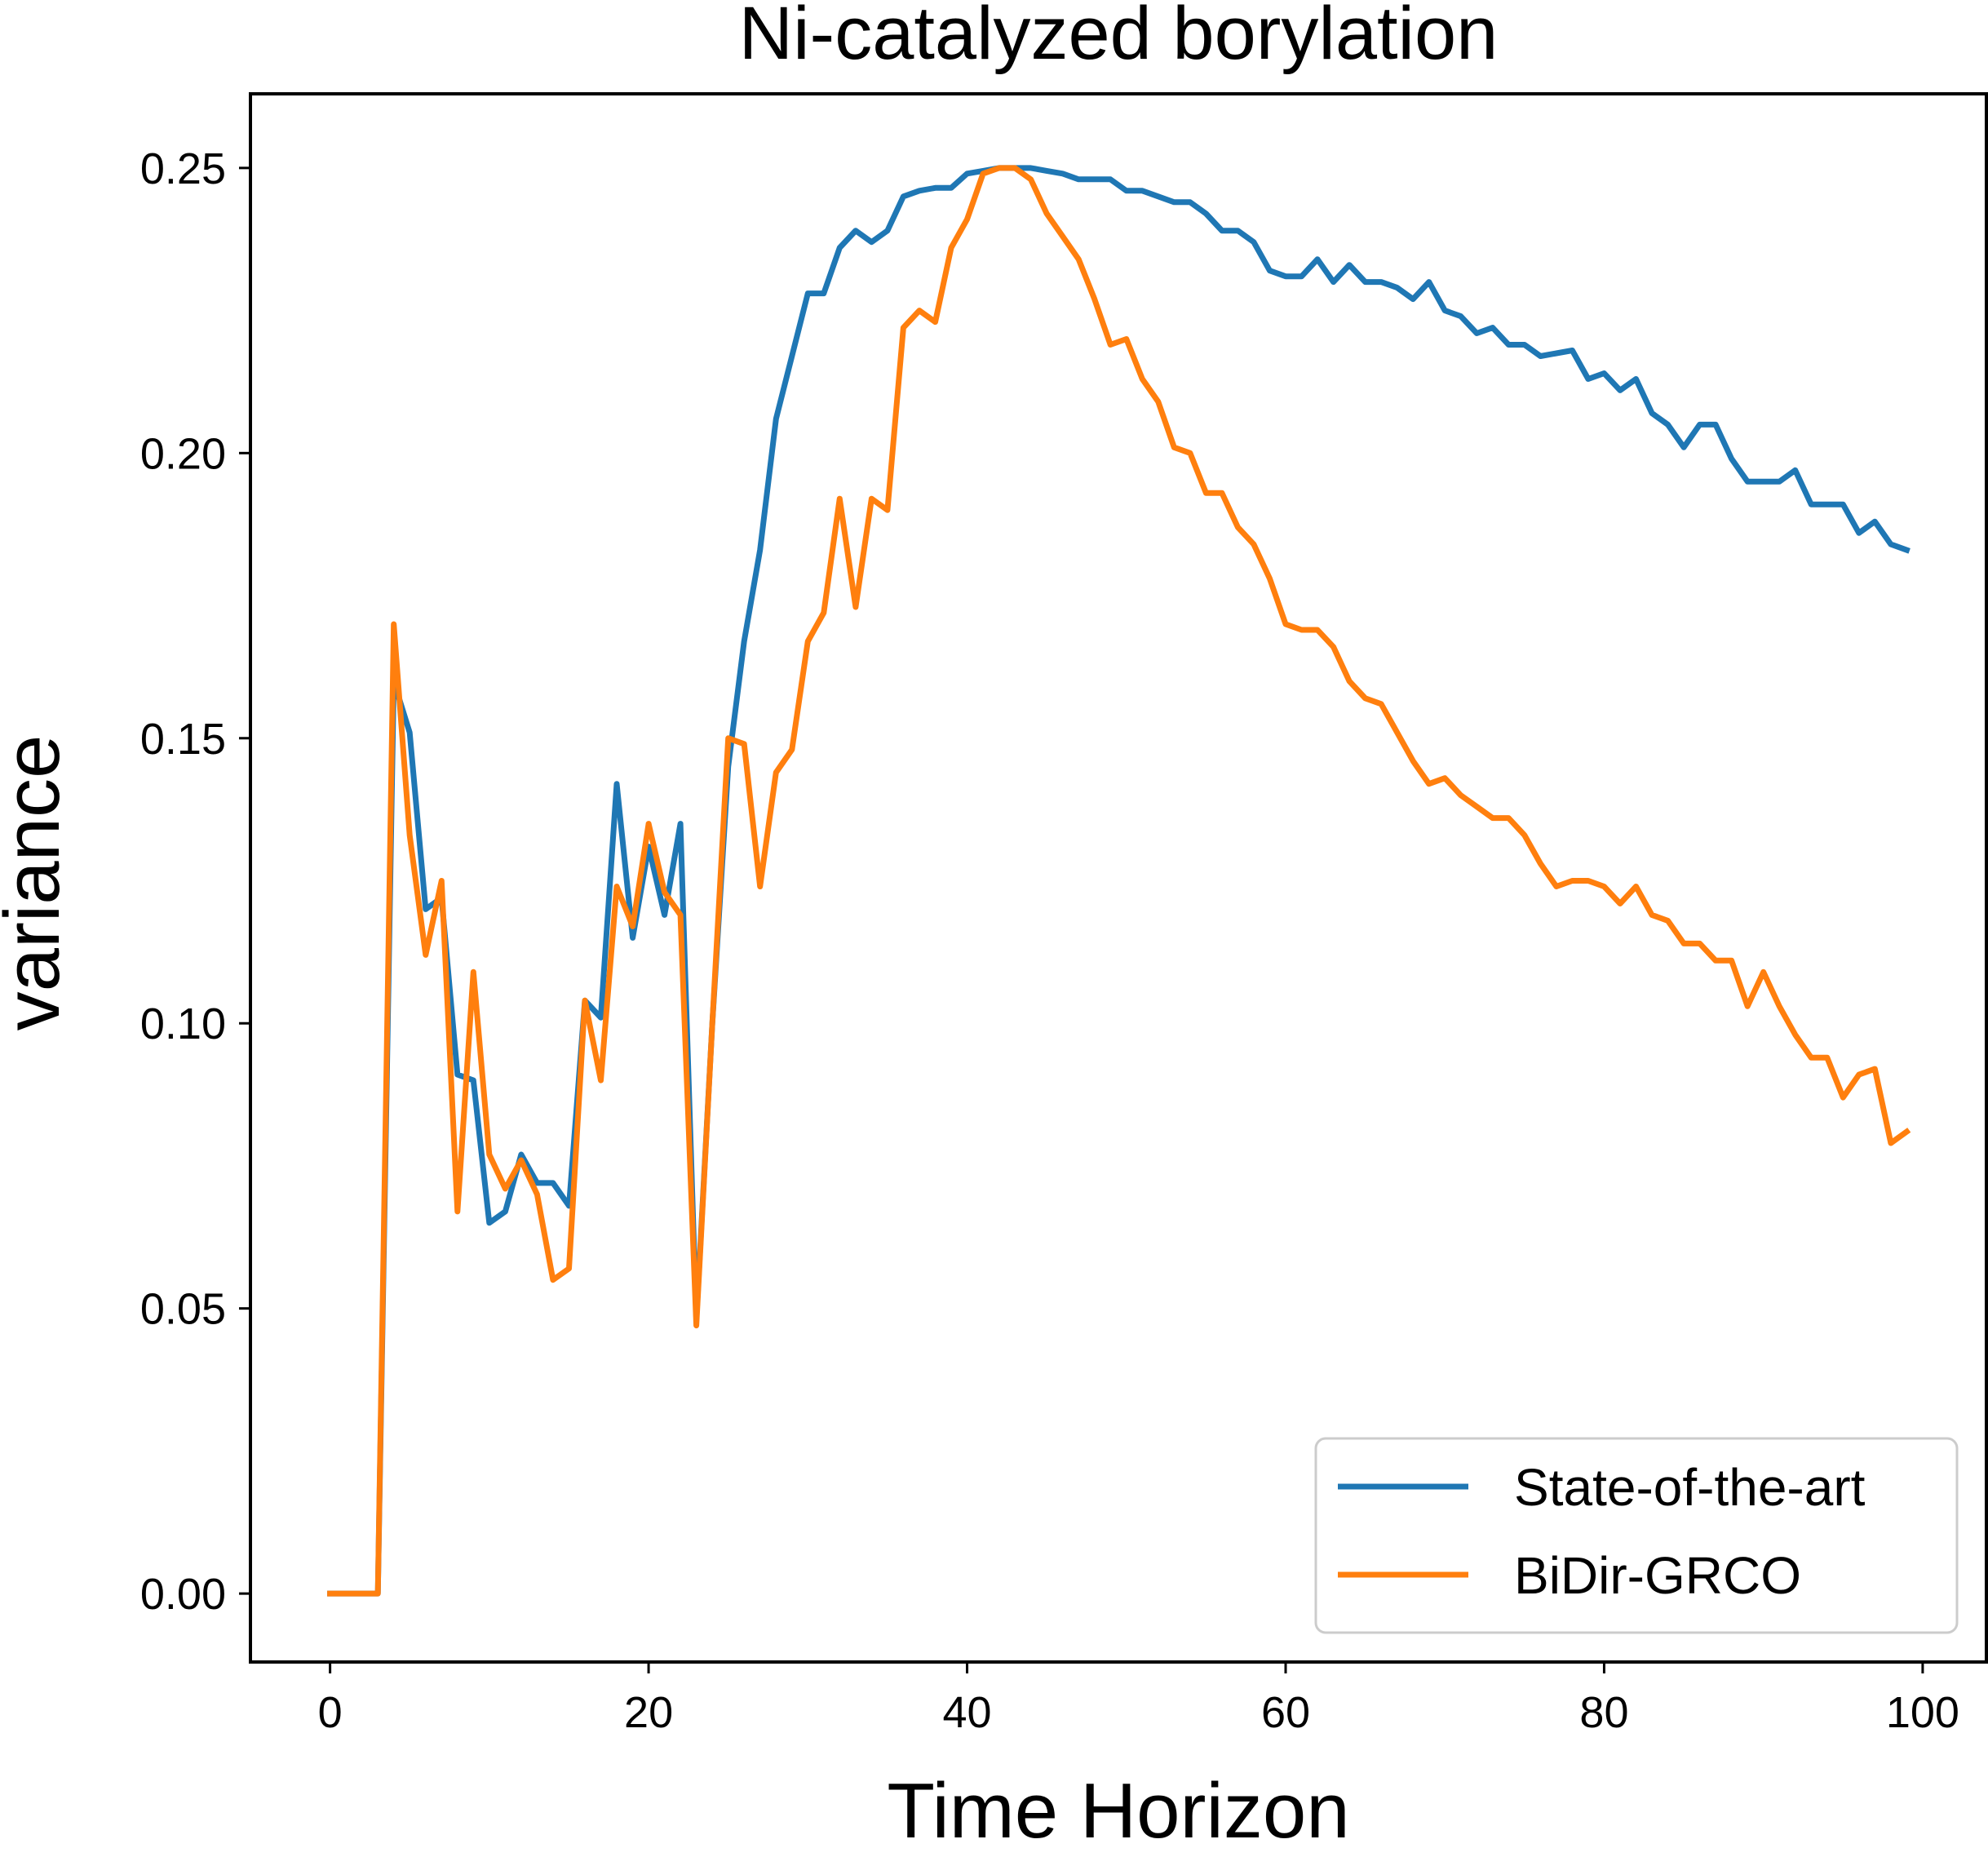 This screenshot has height=1857, width=1988. What do you see at coordinates (966, 1712) in the screenshot?
I see `x-tick-label: 40` at bounding box center [966, 1712].